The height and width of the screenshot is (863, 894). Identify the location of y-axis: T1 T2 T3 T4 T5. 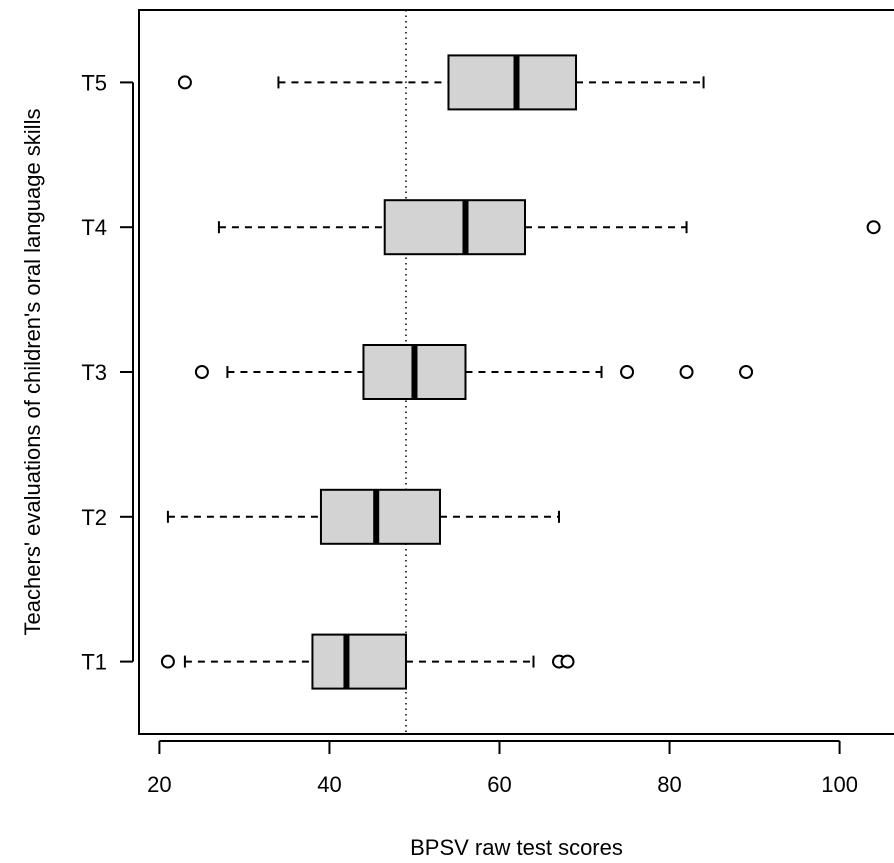
(107, 372).